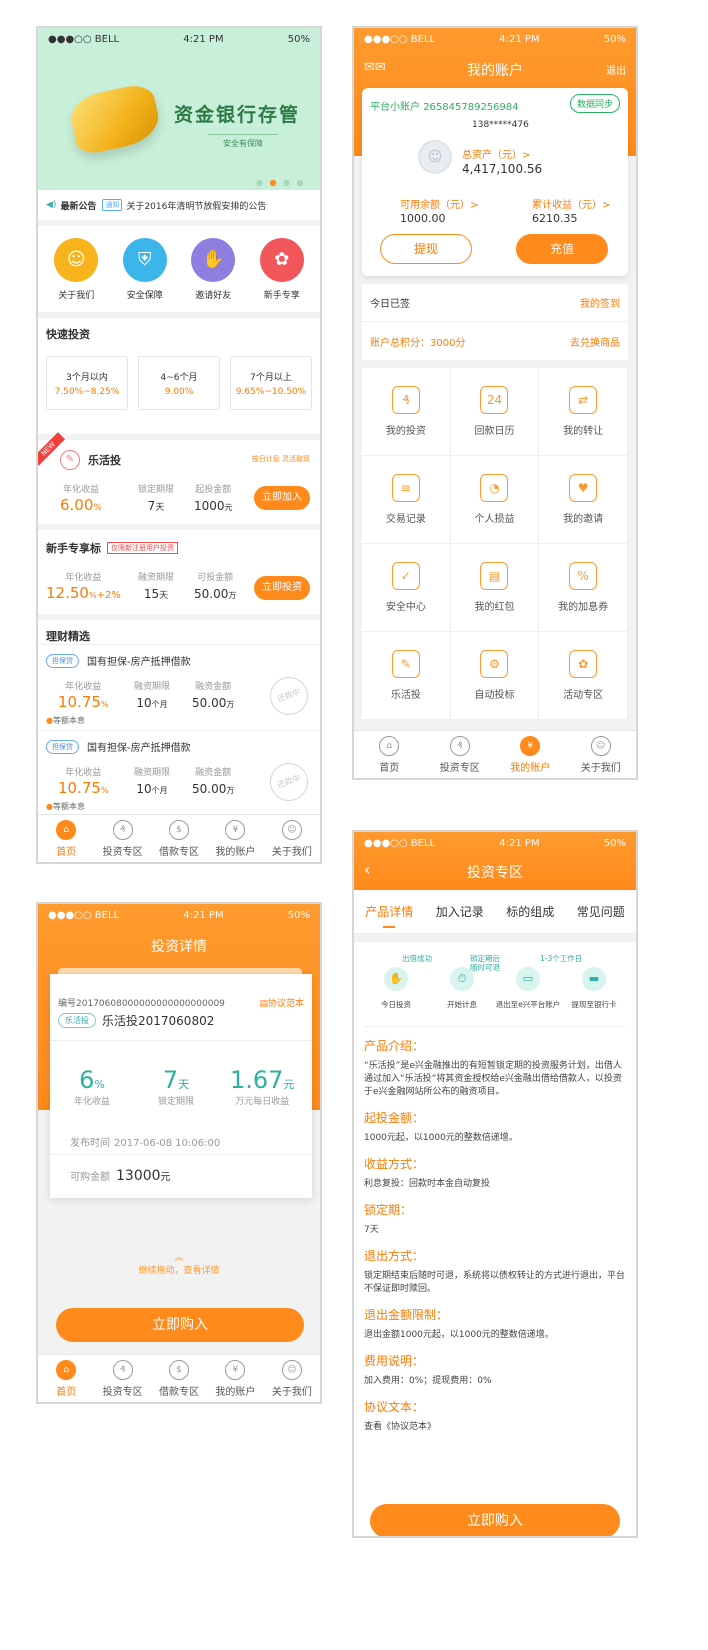 This screenshot has height=1650, width=708. What do you see at coordinates (281, 182) in the screenshot?
I see `banner-dots: ● ● ● ●` at bounding box center [281, 182].